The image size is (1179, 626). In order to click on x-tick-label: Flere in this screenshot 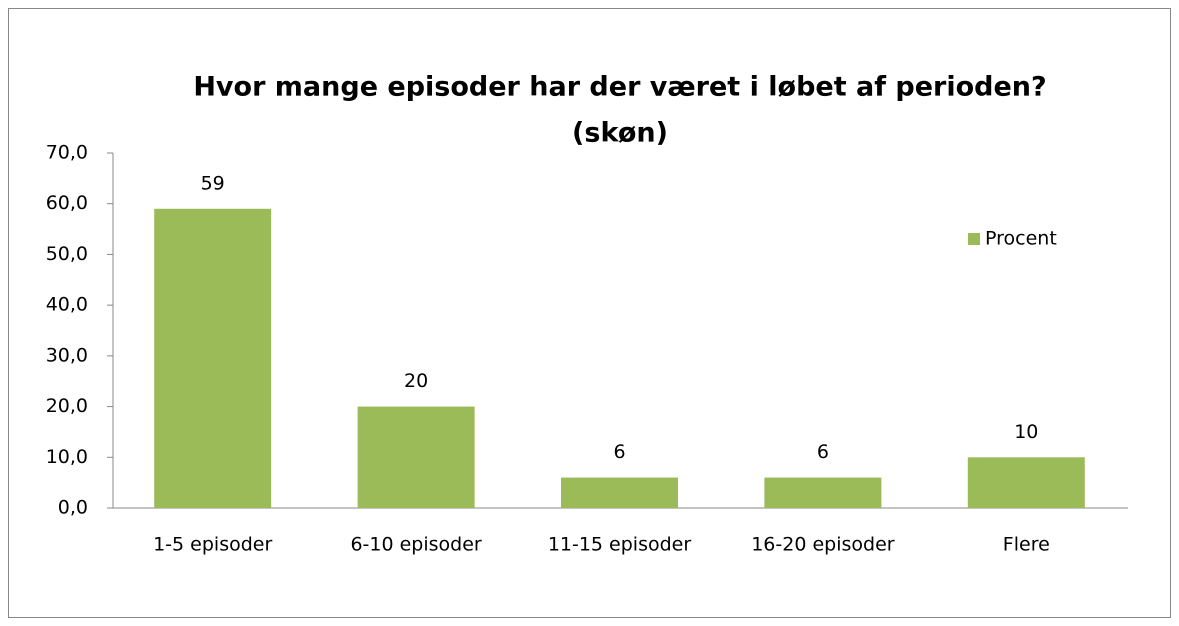, I will do `click(1026, 545)`.